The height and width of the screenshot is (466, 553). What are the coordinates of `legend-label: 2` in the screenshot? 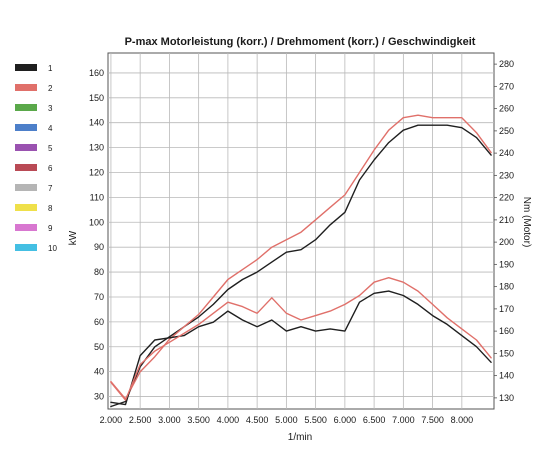 It's located at (50, 88).